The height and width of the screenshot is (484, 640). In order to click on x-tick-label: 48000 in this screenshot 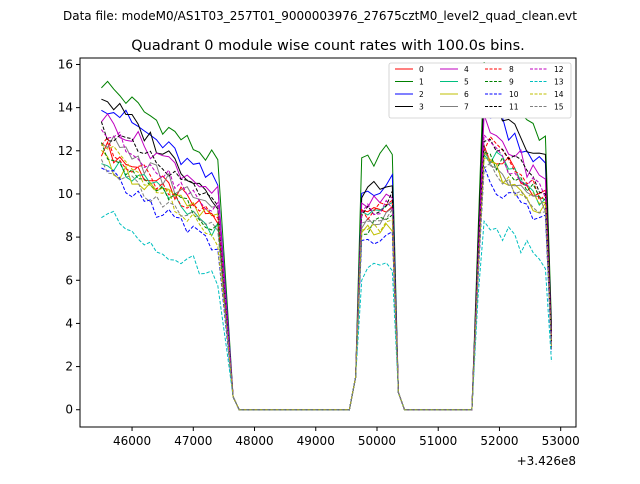, I will do `click(254, 441)`.